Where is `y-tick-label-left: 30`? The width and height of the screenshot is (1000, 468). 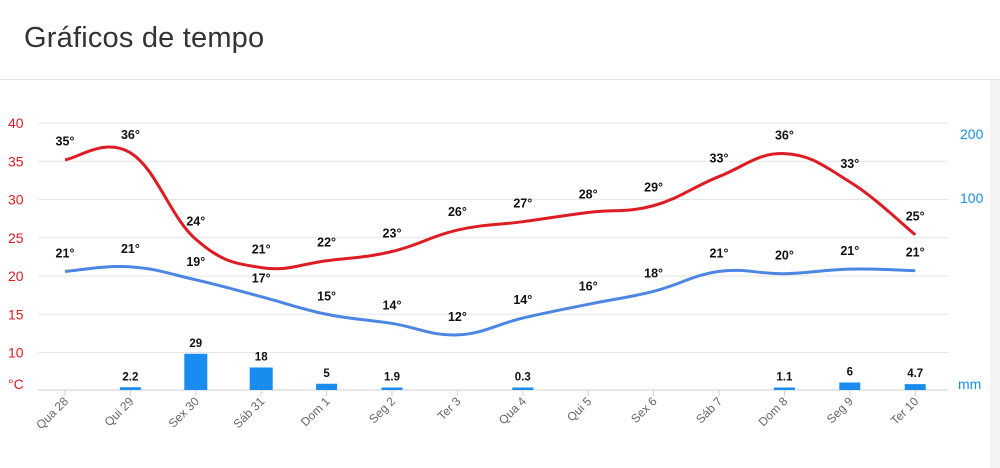 y-tick-label-left: 30 is located at coordinates (16, 200).